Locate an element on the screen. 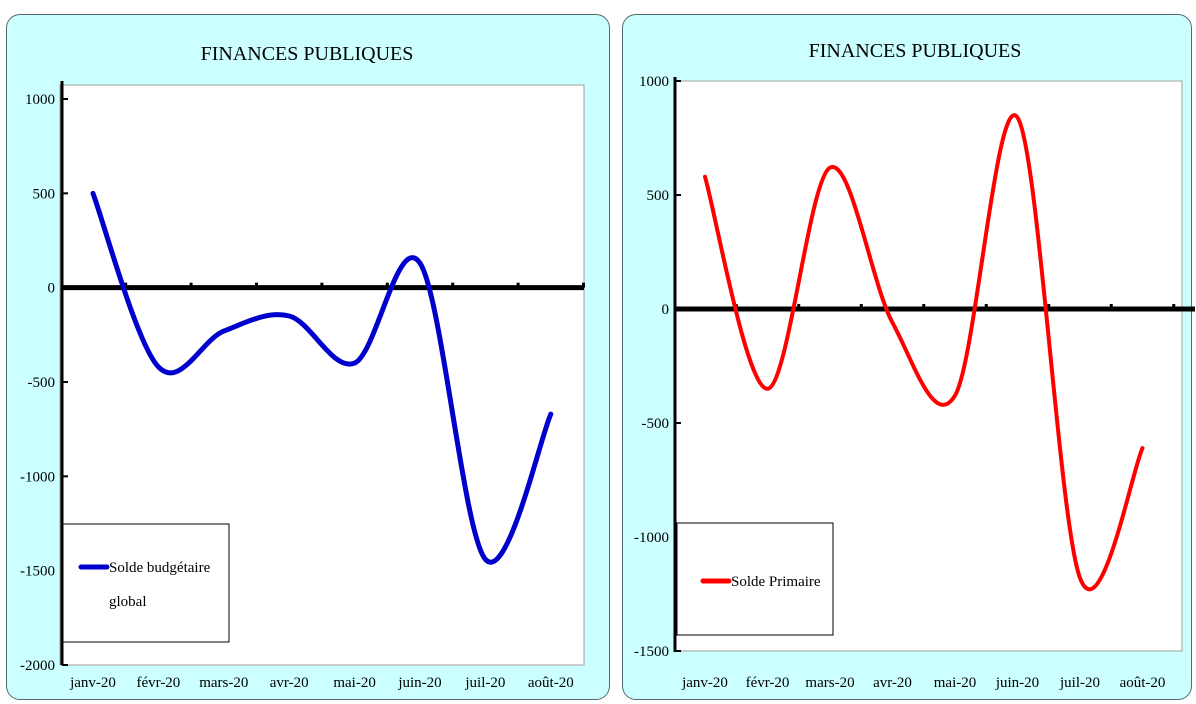 The width and height of the screenshot is (1196, 704). legend: Solde Primaire is located at coordinates (755, 579).